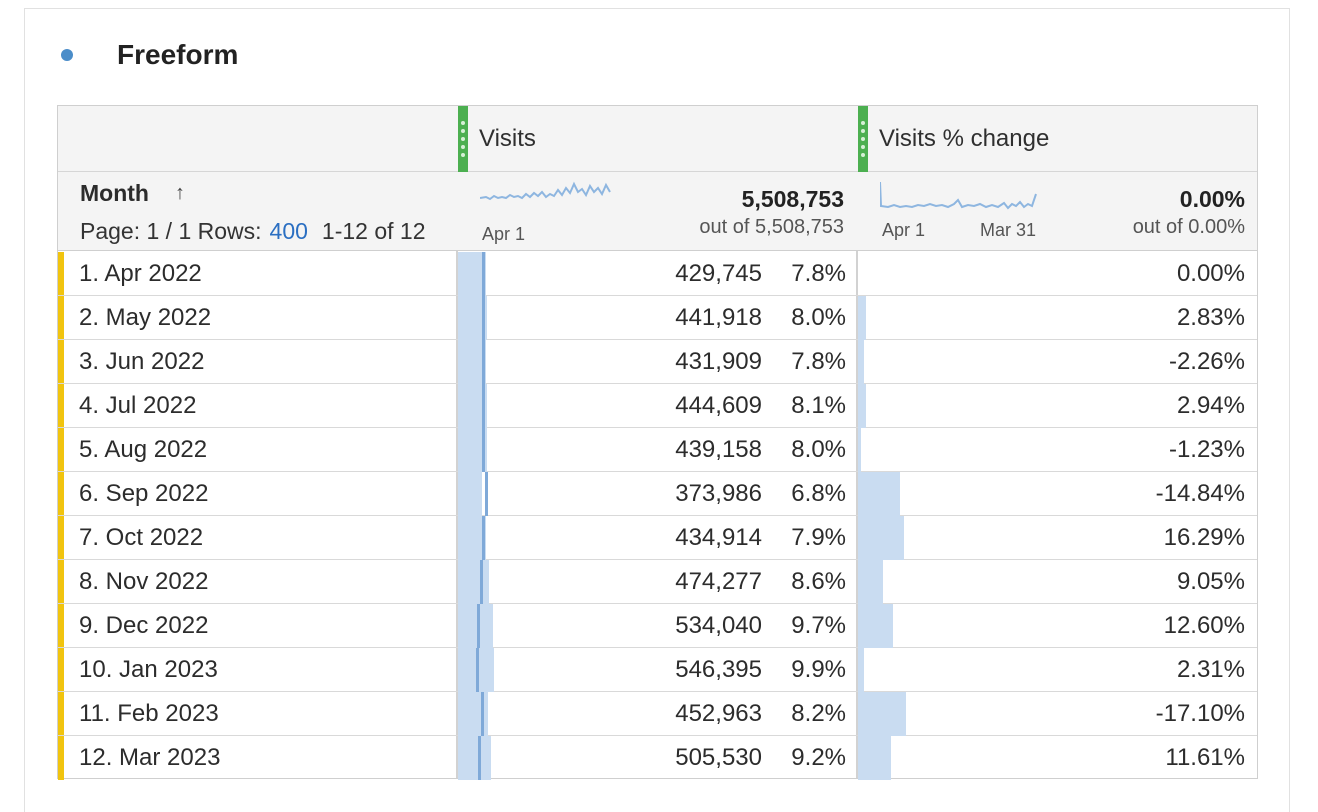 This screenshot has height=812, width=1318. I want to click on visits-share-value: 9.2%, so click(818, 757).